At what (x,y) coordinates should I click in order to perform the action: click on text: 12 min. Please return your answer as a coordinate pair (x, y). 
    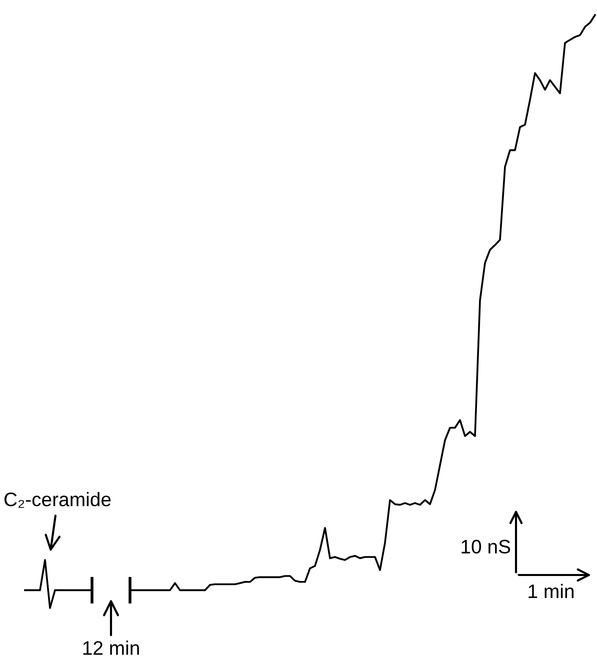
    Looking at the image, I should click on (111, 647).